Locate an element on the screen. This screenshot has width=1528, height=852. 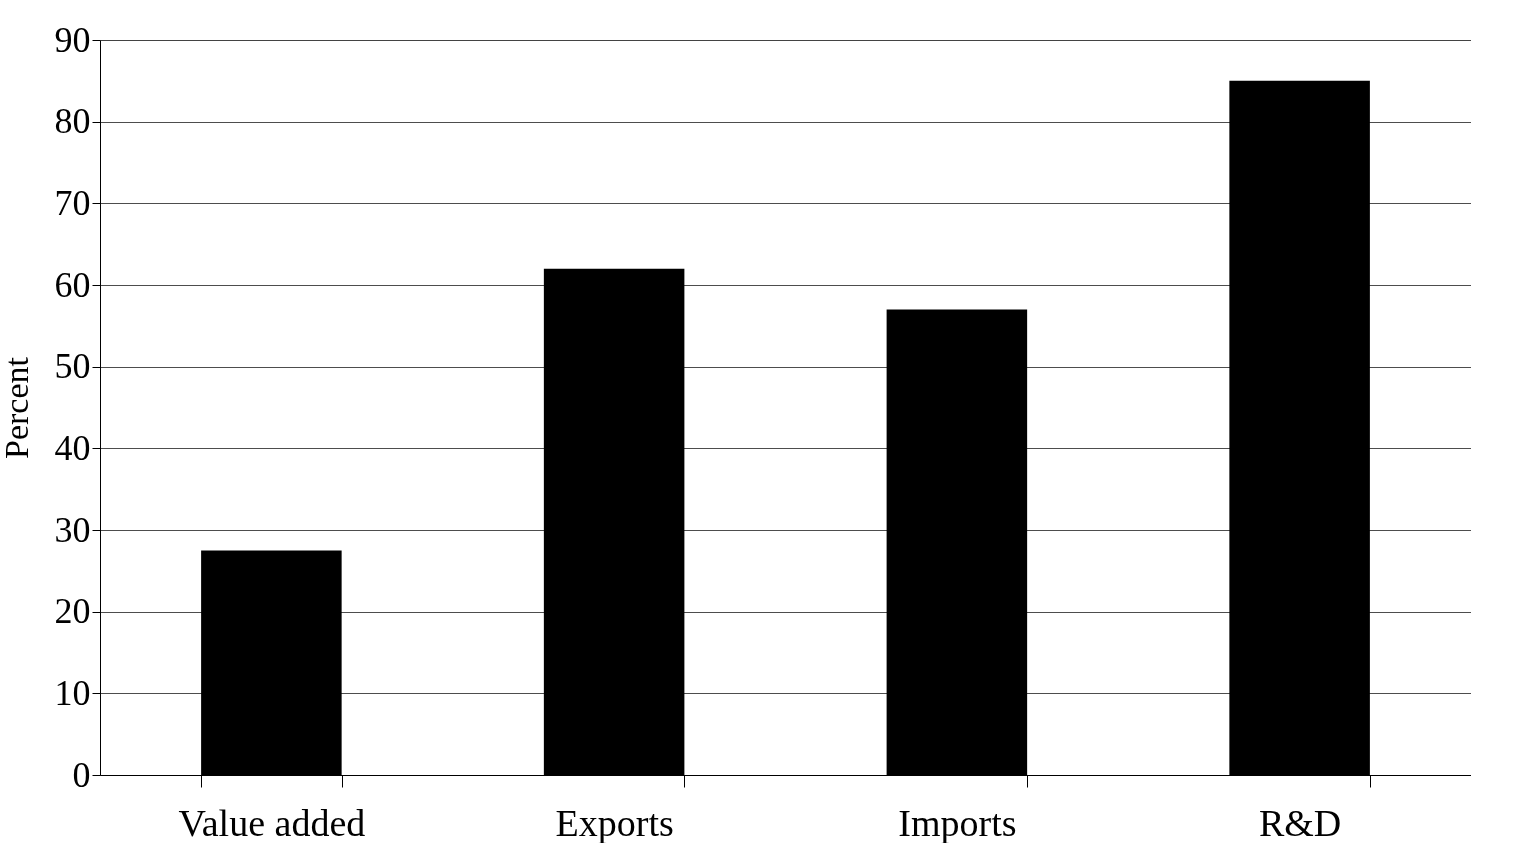
y-tick-label: 60 is located at coordinates (72, 284).